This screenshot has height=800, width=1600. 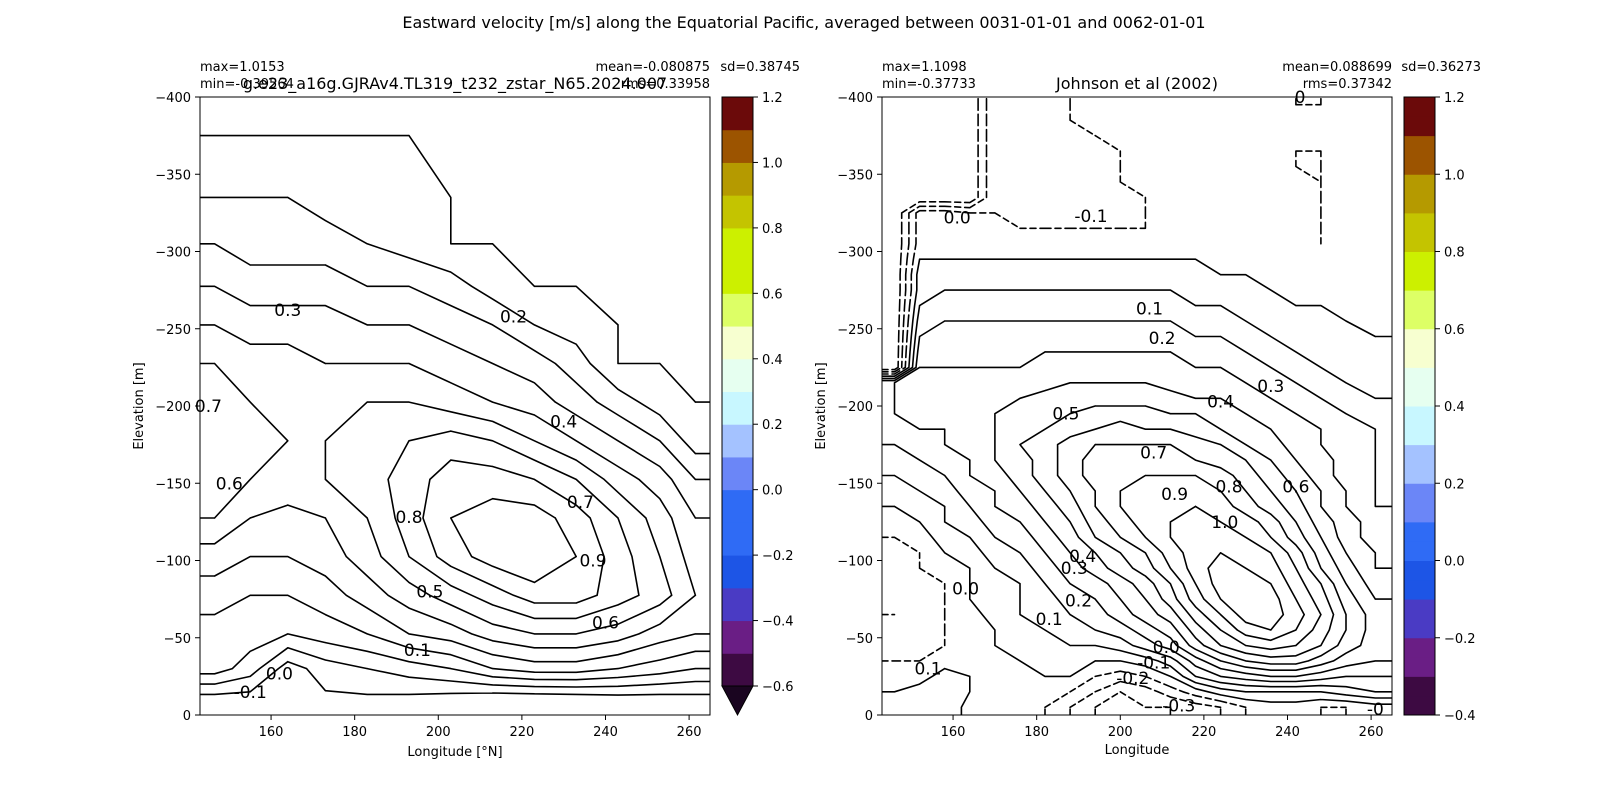 I want to click on right-stat-rms: rms=0.37342, so click(x=1347, y=84).